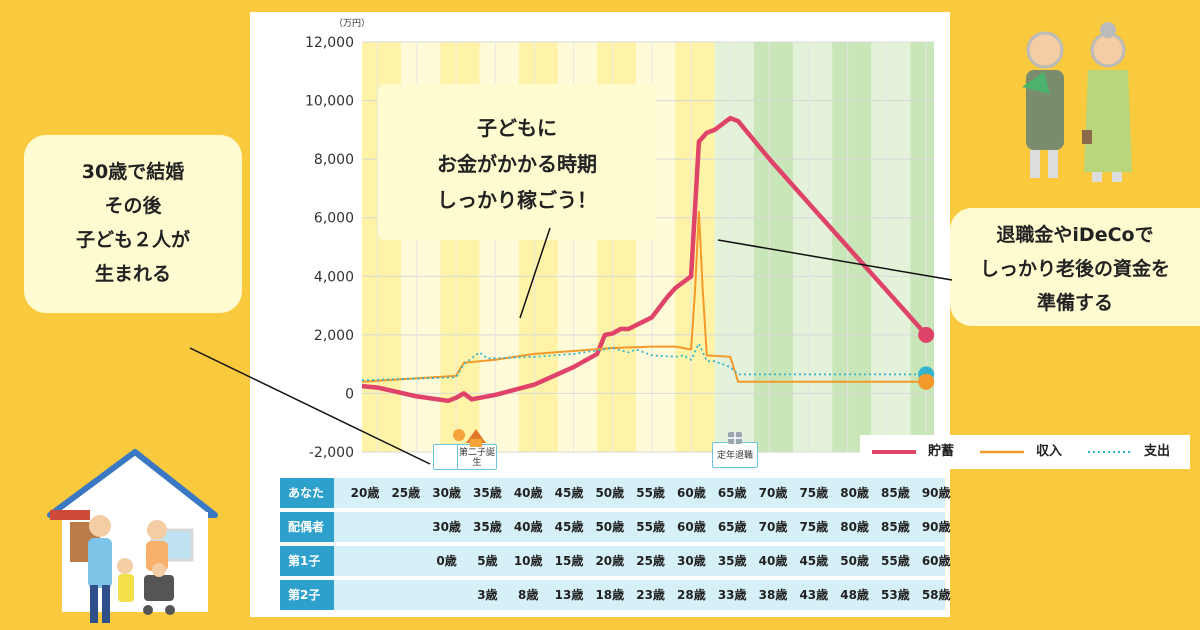 The image size is (1200, 630). I want to click on callout-line: その後, so click(133, 206).